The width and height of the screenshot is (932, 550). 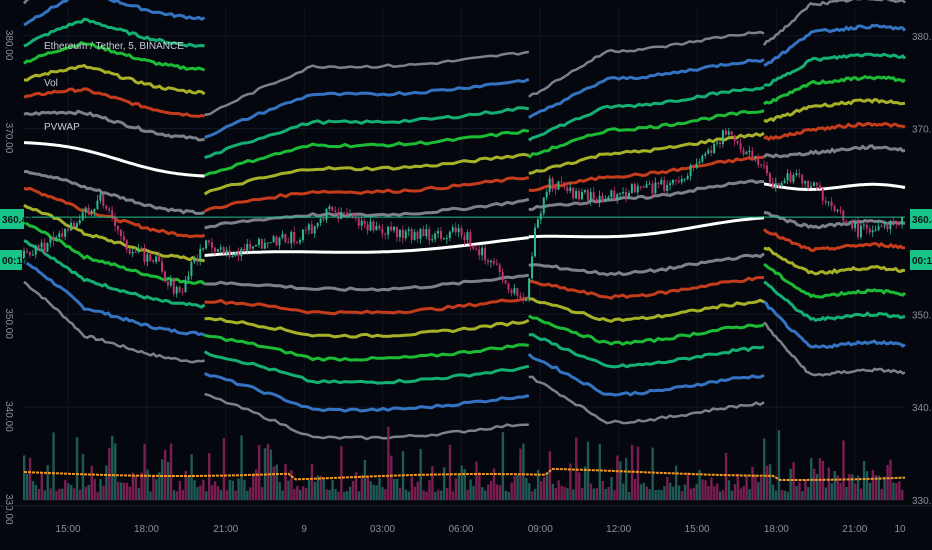 I want to click on x-tick-8: 15:00, so click(x=697, y=529).